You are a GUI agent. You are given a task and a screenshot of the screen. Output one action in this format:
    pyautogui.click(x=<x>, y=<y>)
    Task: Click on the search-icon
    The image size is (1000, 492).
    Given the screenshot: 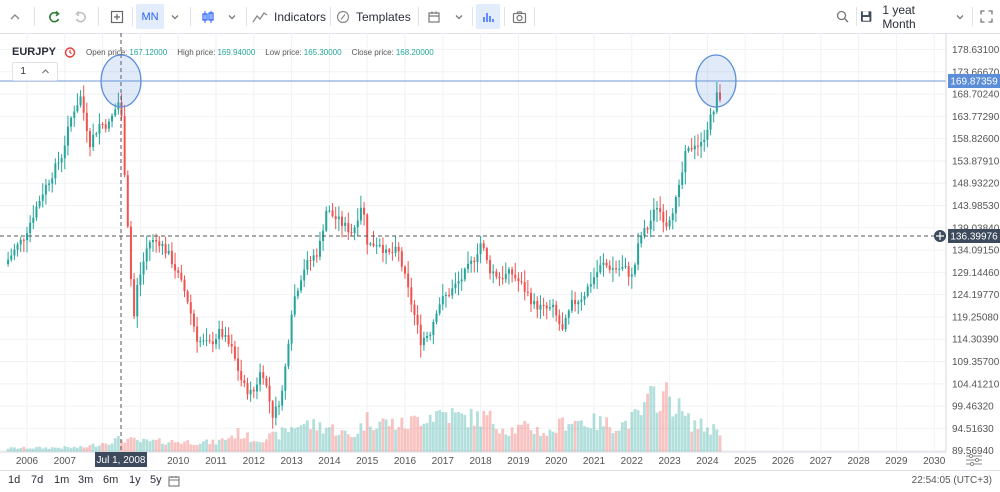 What is the action you would take?
    pyautogui.click(x=842, y=16)
    